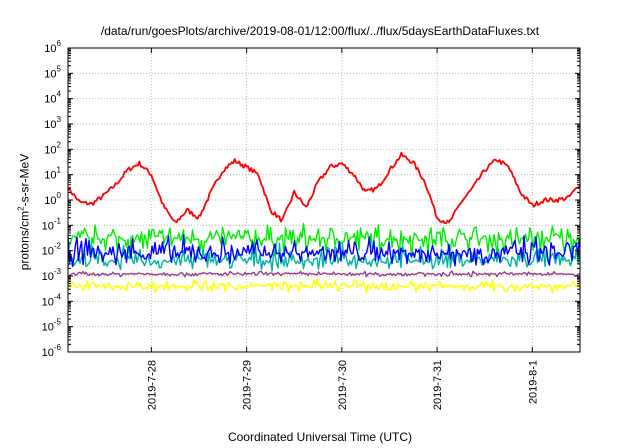 Image resolution: width=640 pixels, height=448 pixels. What do you see at coordinates (52, 72) in the screenshot?
I see `y-tick-label: 10⁵` at bounding box center [52, 72].